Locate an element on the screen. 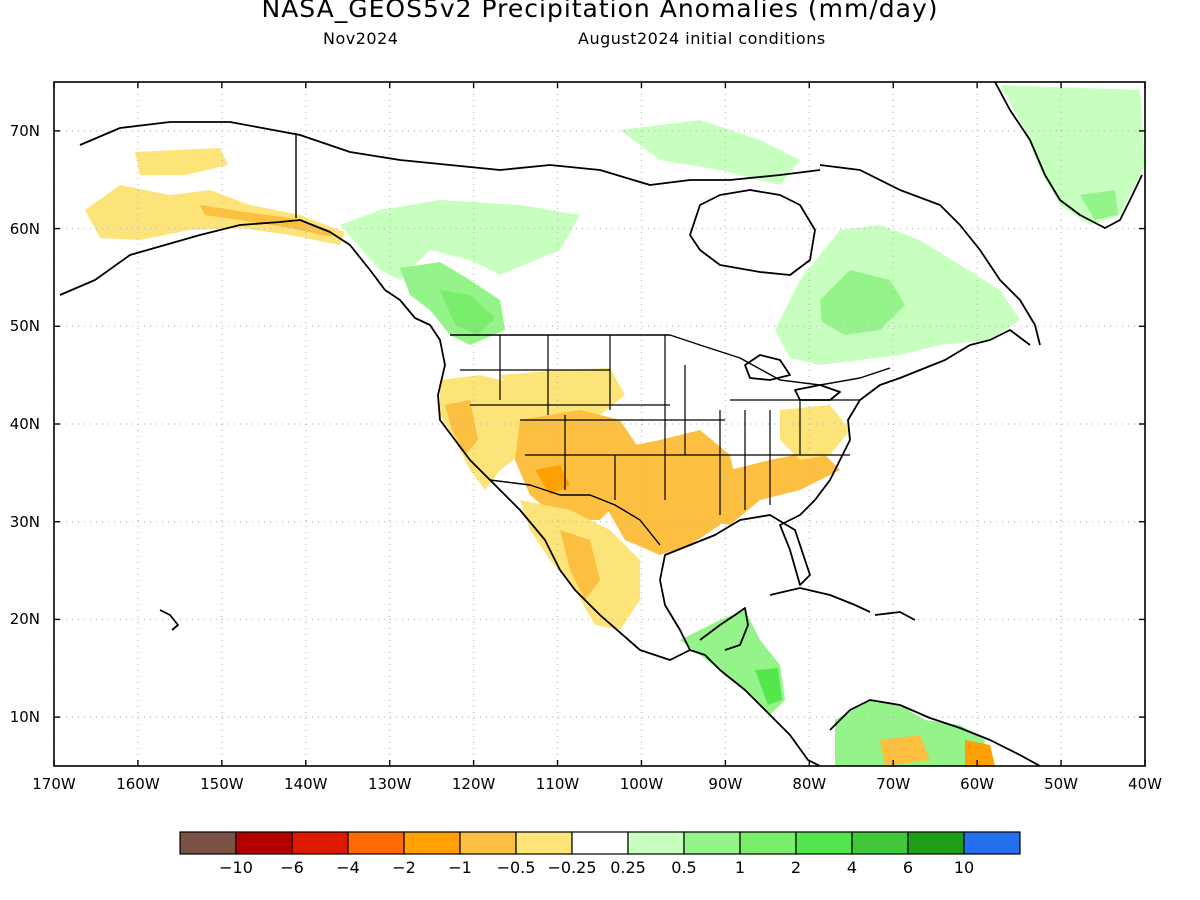 This screenshot has height=900, width=1200. coastline-arctic is located at coordinates (450, 153).